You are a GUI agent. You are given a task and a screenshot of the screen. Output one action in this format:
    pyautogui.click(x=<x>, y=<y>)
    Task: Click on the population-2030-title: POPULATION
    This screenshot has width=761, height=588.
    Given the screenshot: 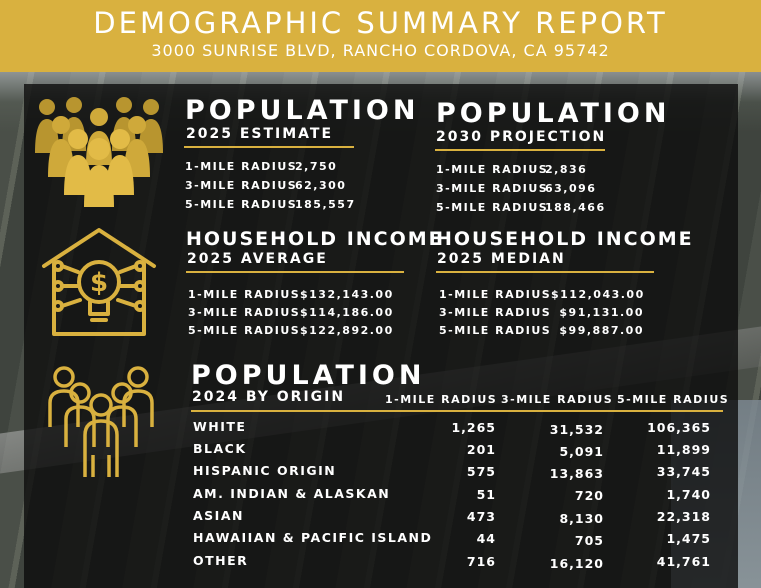 What is the action you would take?
    pyautogui.click(x=553, y=113)
    